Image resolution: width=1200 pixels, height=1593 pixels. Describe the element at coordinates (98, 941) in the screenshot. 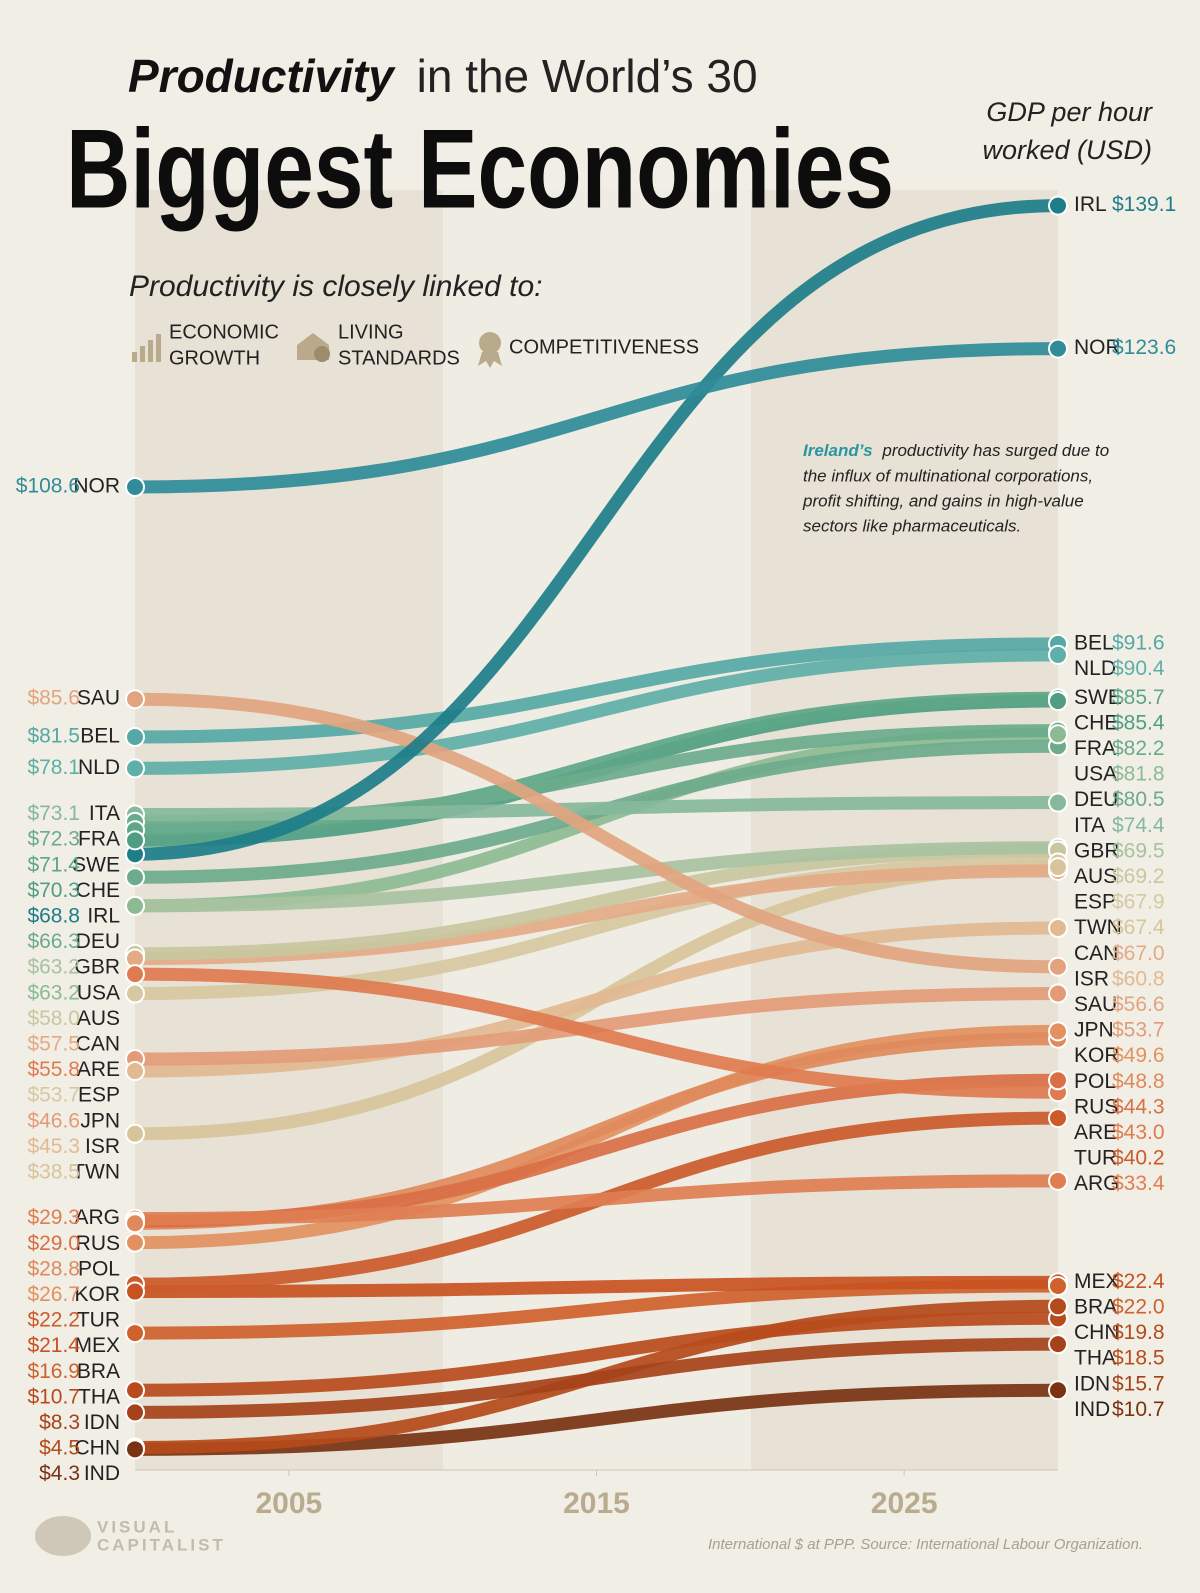

I see `country-label: DEU` at that location.